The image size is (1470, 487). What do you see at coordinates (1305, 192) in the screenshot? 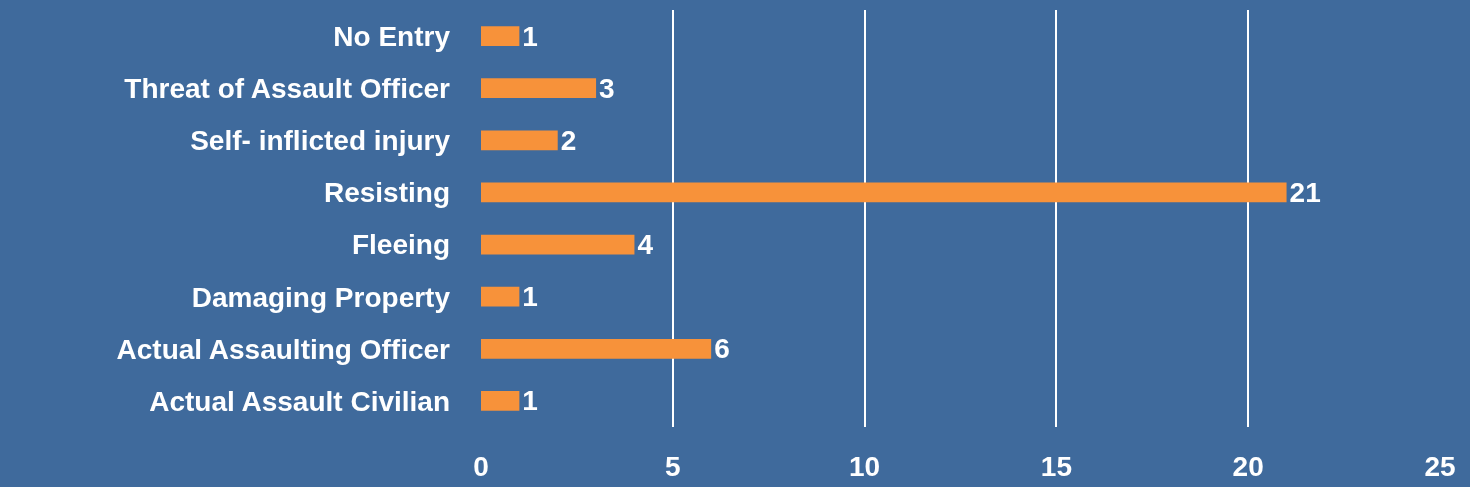
I see `data-label: 21` at bounding box center [1305, 192].